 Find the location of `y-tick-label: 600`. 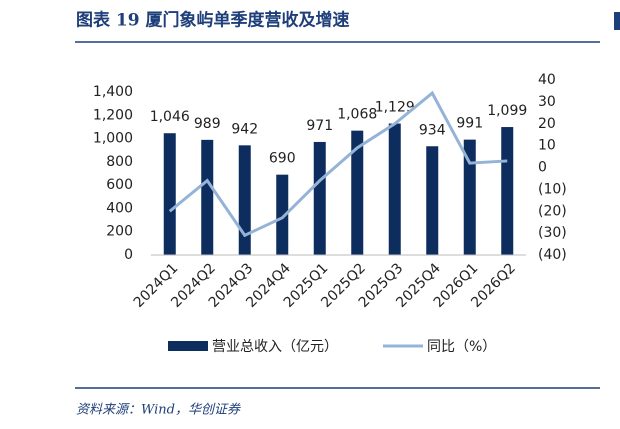

y-tick-label: 600 is located at coordinates (119, 185).